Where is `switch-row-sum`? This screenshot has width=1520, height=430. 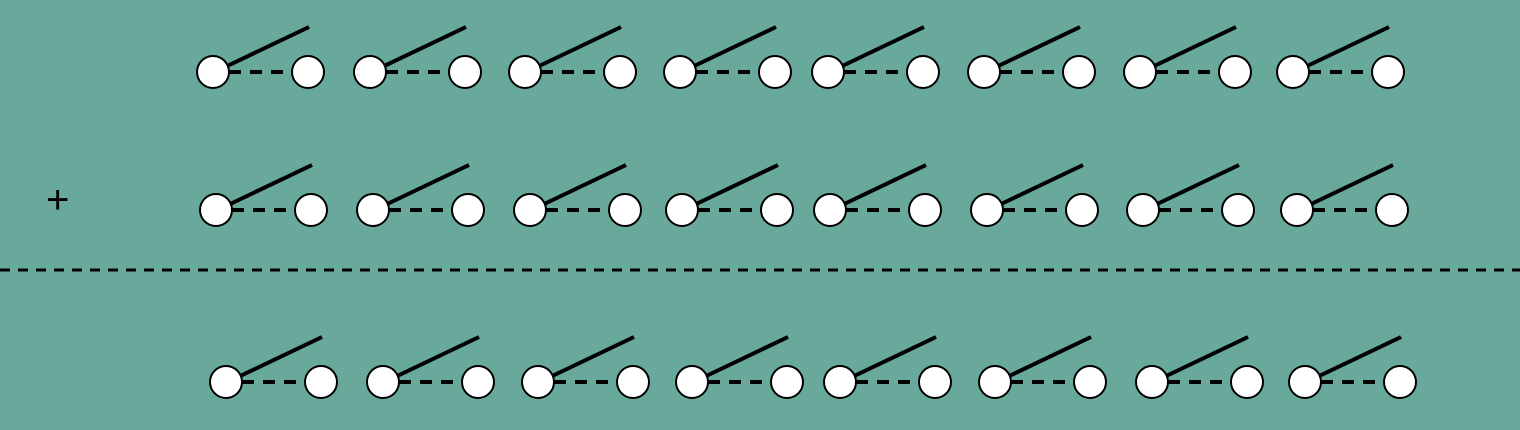
switch-row-sum is located at coordinates (813, 367).